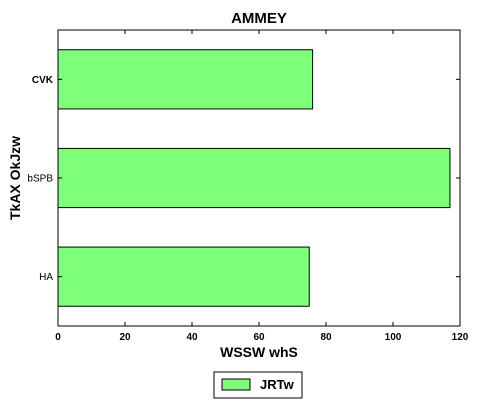 The height and width of the screenshot is (420, 480). What do you see at coordinates (393, 337) in the screenshot?
I see `x-tick-label-100: 100` at bounding box center [393, 337].